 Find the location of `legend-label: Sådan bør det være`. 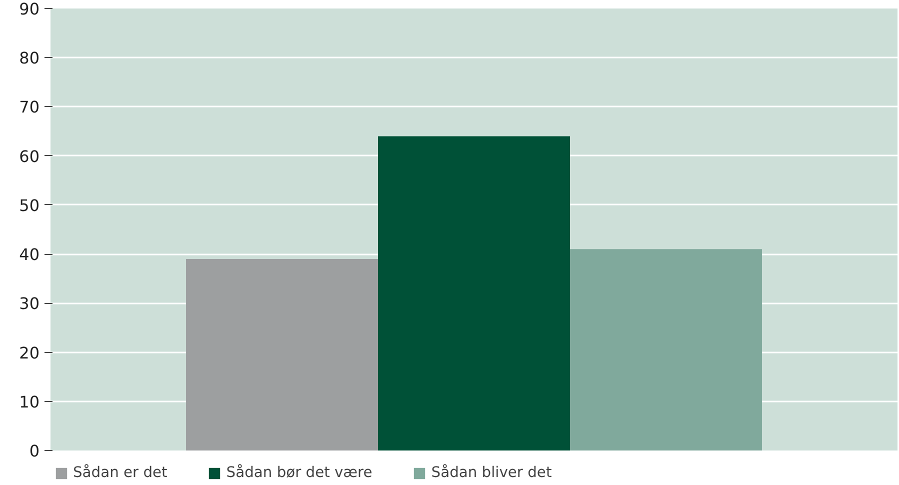

legend-label: Sådan bør det være is located at coordinates (299, 472).